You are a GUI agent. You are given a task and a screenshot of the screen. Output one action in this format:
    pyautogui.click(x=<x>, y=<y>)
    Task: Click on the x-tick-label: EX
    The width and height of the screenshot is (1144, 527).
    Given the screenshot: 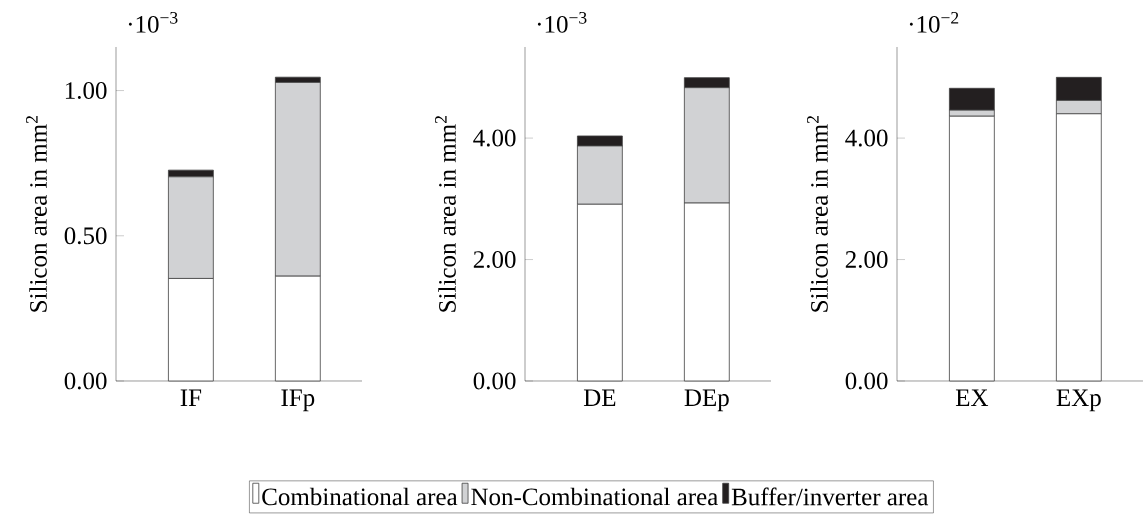 What is the action you would take?
    pyautogui.click(x=972, y=397)
    